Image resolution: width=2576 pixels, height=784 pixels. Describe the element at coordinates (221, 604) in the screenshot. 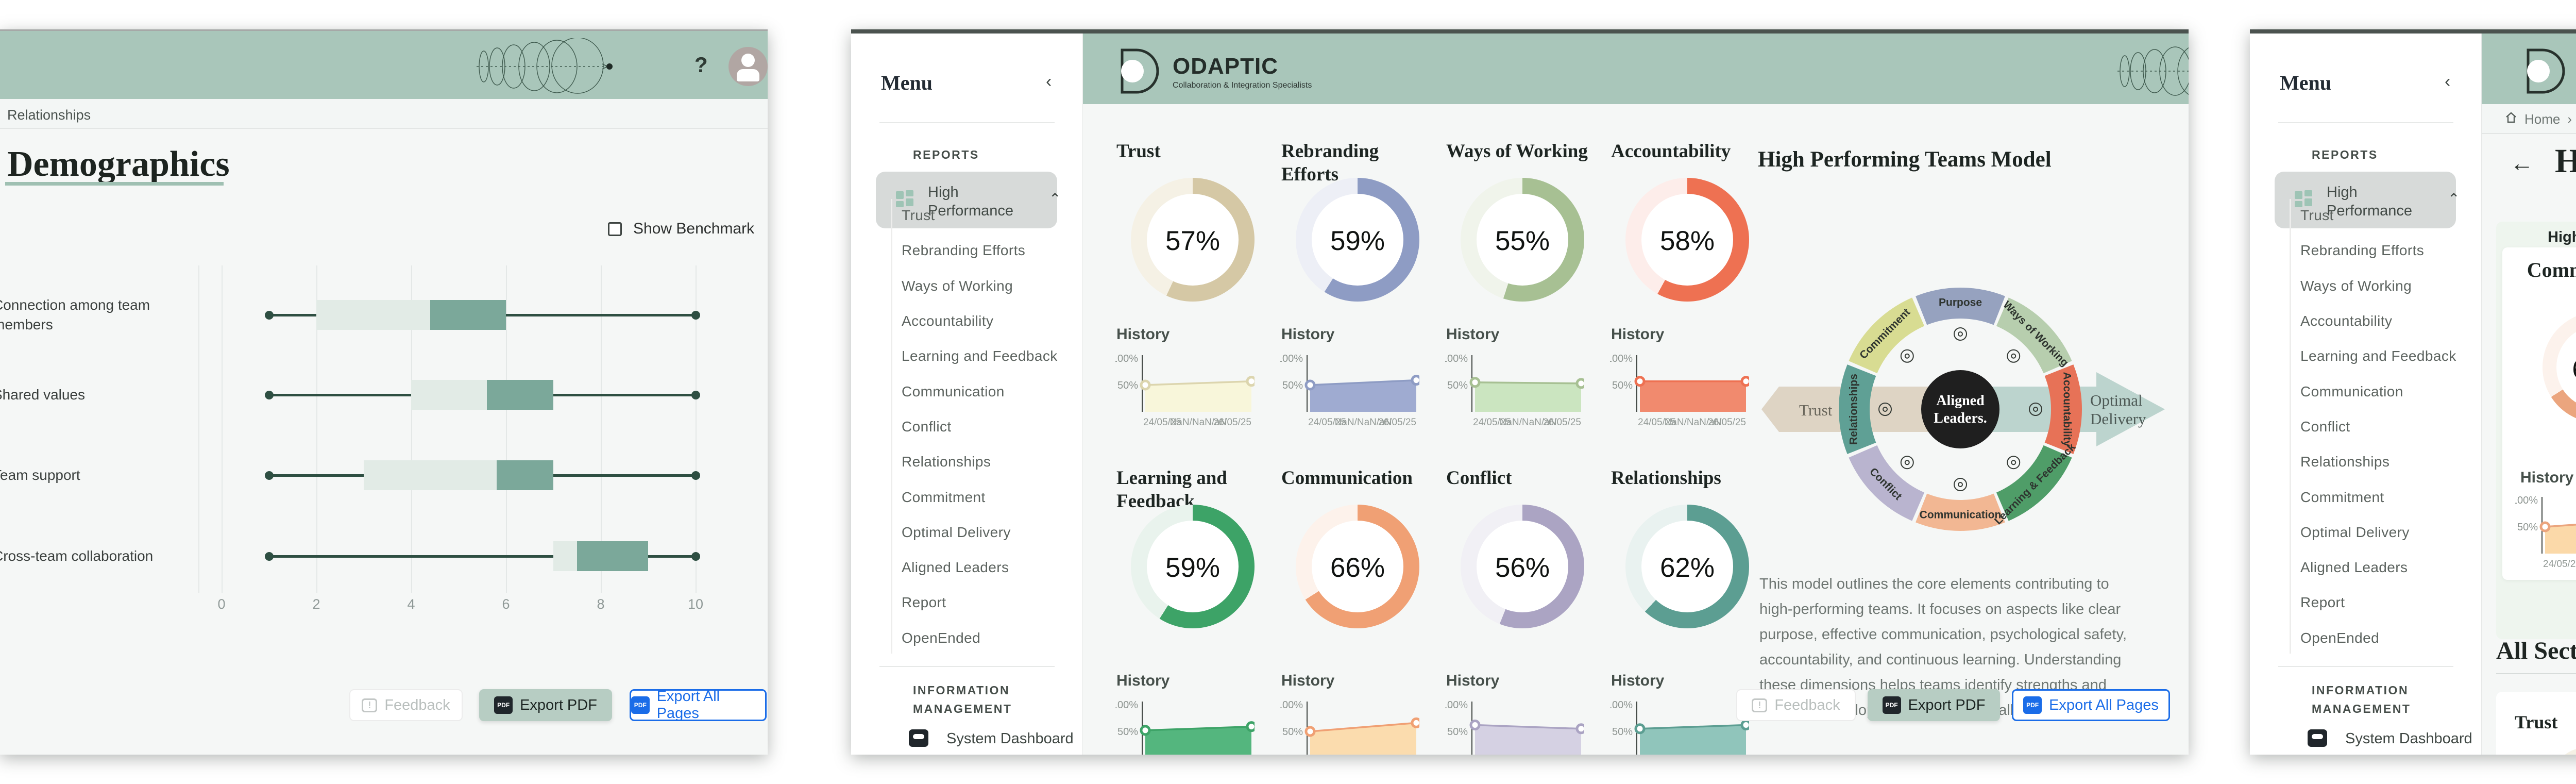

I see `x-axis-tick-label: 0` at that location.